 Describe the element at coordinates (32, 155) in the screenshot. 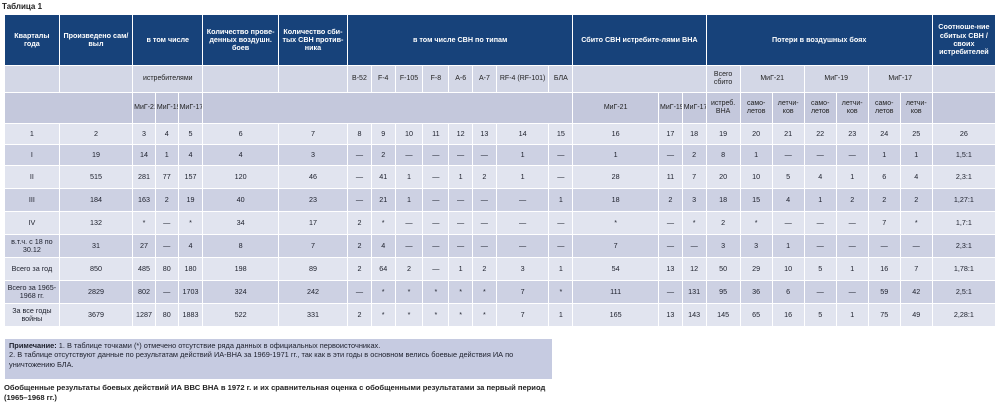

I see `table-cell: I` at that location.